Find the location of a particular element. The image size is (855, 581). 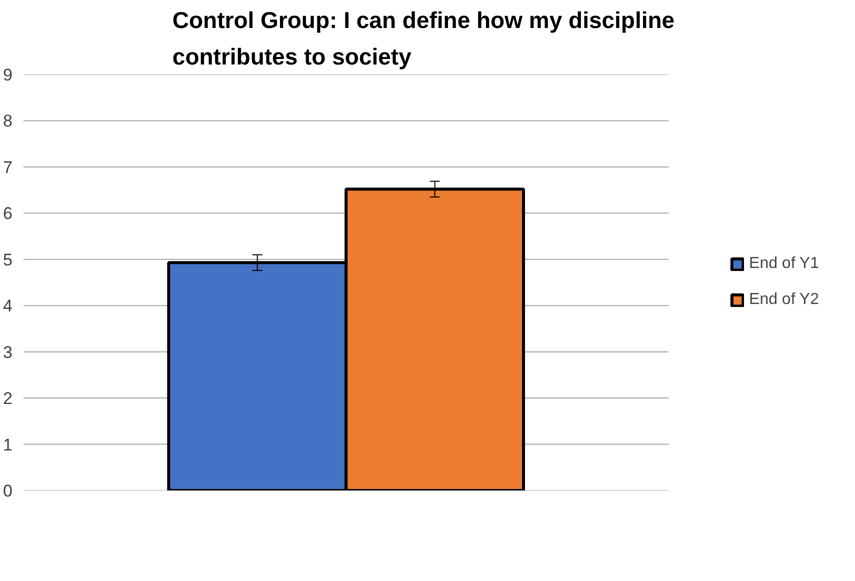

y-tick-label: 5 is located at coordinates (8, 260).